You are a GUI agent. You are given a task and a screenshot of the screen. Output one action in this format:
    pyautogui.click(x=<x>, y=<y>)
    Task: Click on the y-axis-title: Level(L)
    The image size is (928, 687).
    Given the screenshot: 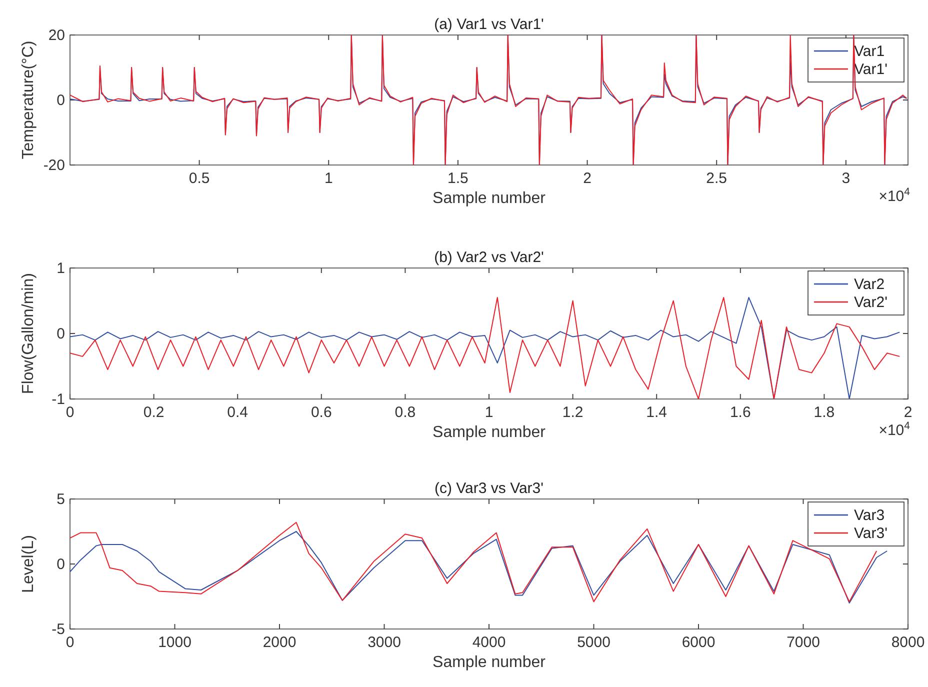 What is the action you would take?
    pyautogui.click(x=28, y=564)
    